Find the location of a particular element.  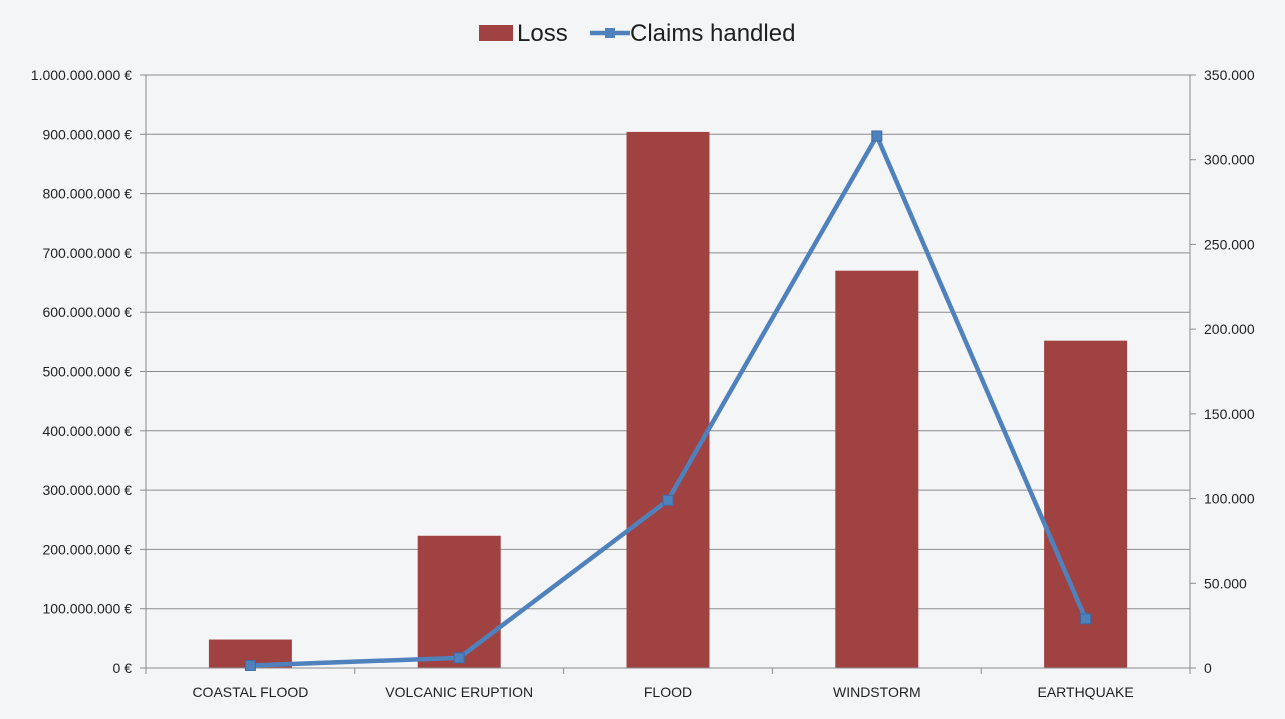

y-right-tick-label: 150.000 is located at coordinates (1229, 414).